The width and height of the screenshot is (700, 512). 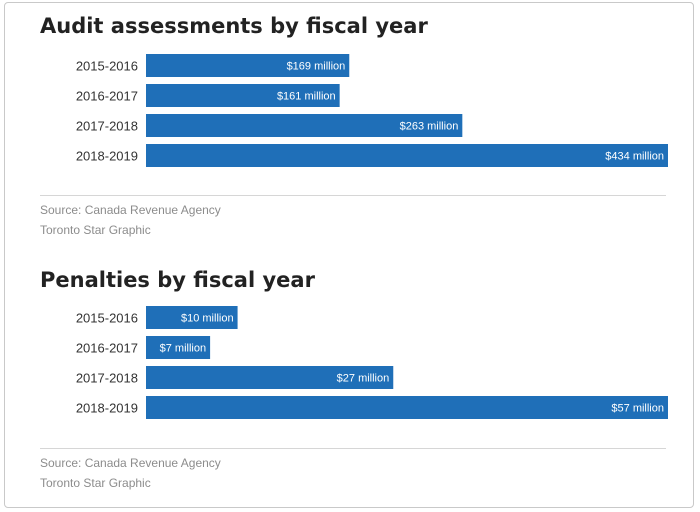 I want to click on value-label: $57 million, so click(x=637, y=409).